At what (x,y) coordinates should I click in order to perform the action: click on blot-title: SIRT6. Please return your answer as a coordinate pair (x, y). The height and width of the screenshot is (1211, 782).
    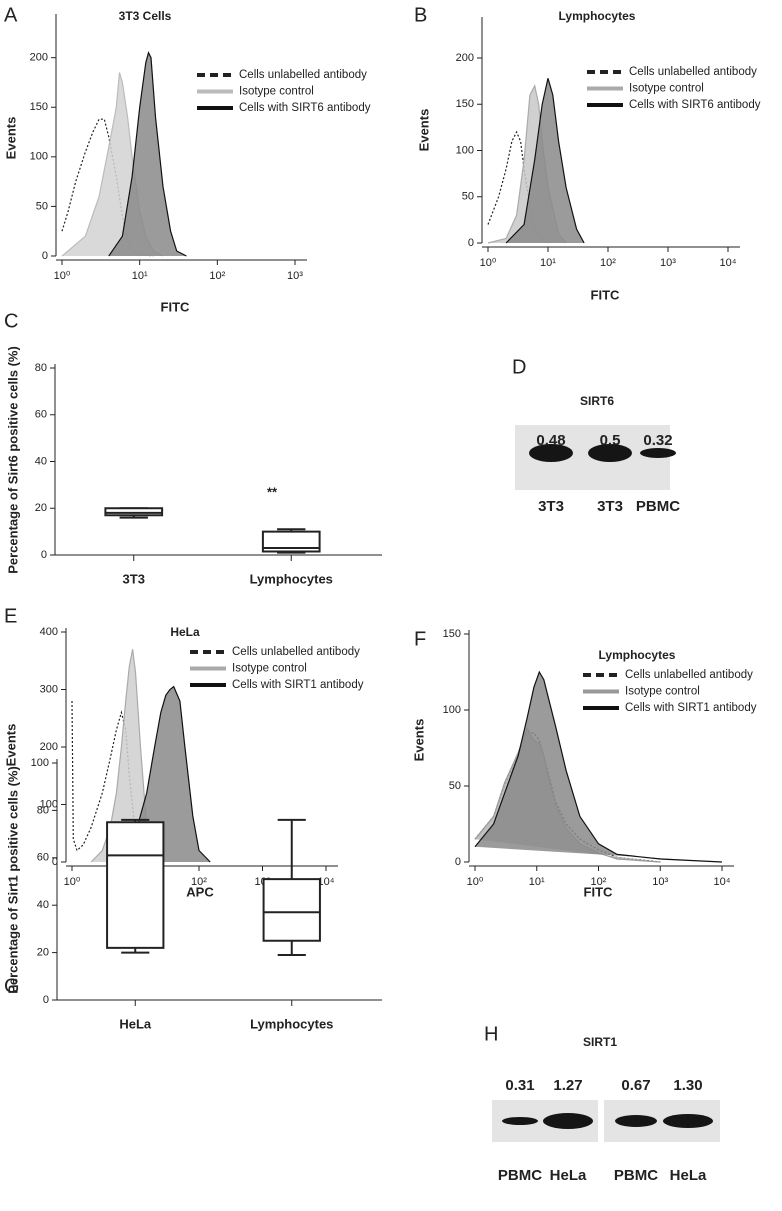
    Looking at the image, I should click on (597, 401).